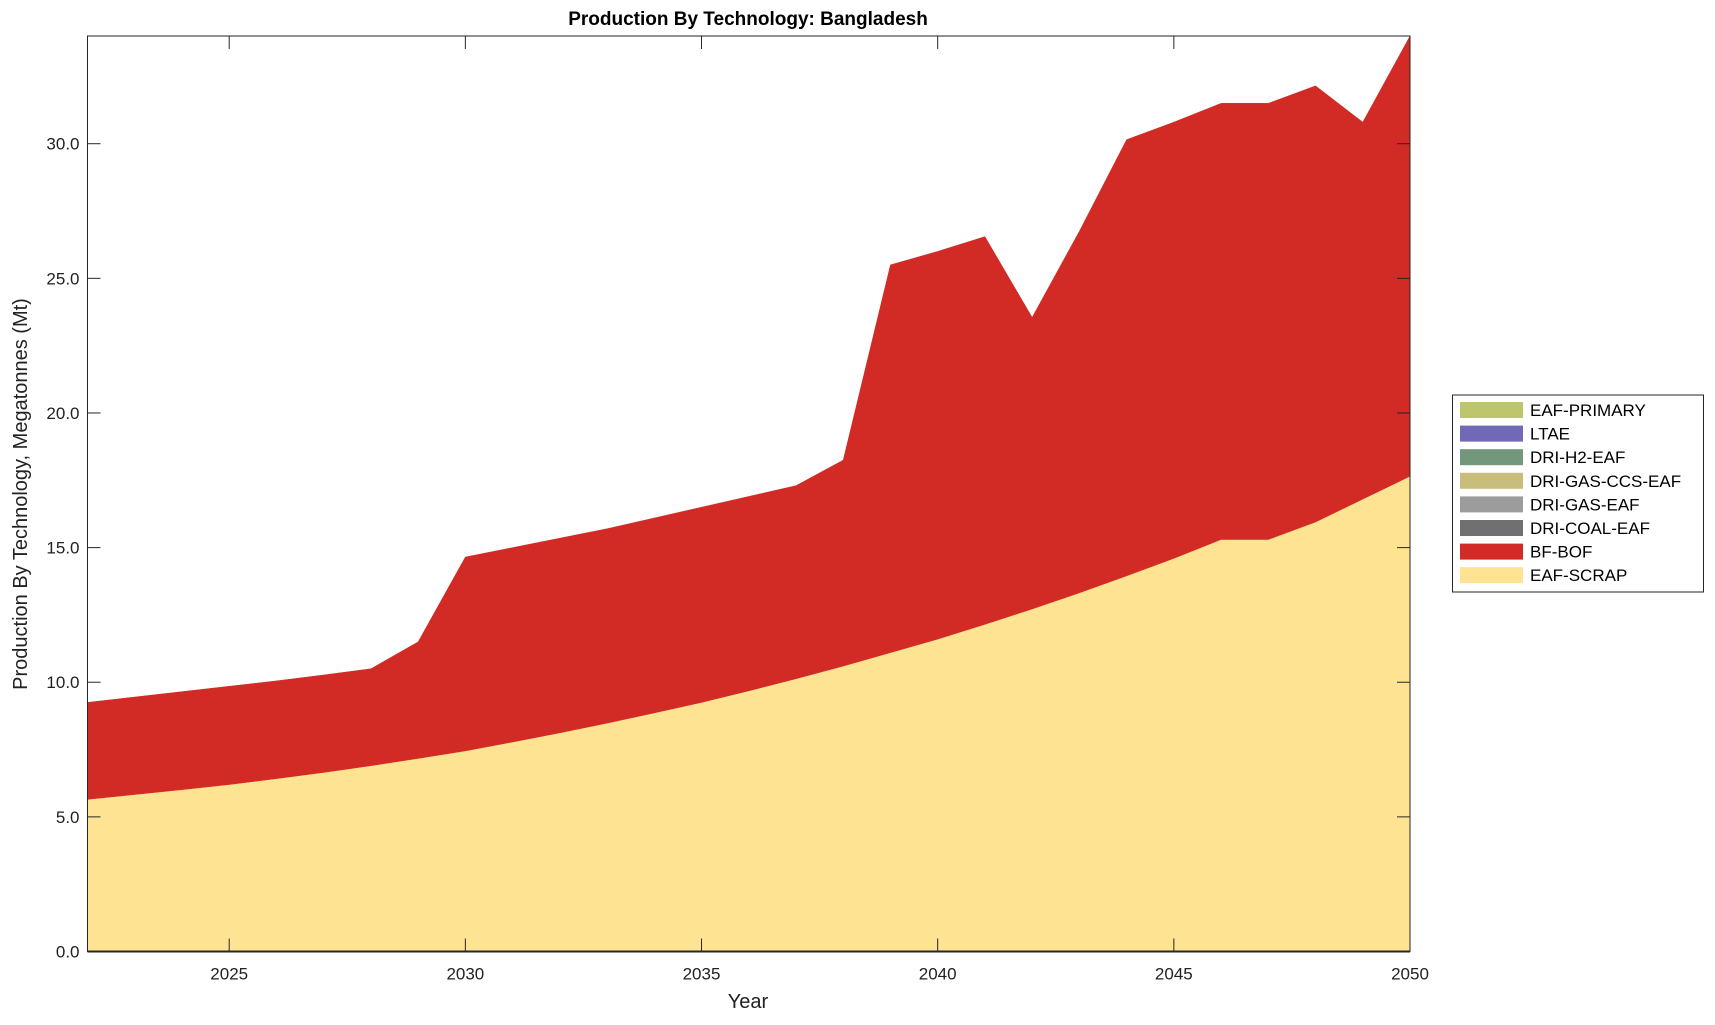 This screenshot has height=1025, width=1715. I want to click on legend-label: BF-BOF, so click(1561, 552).